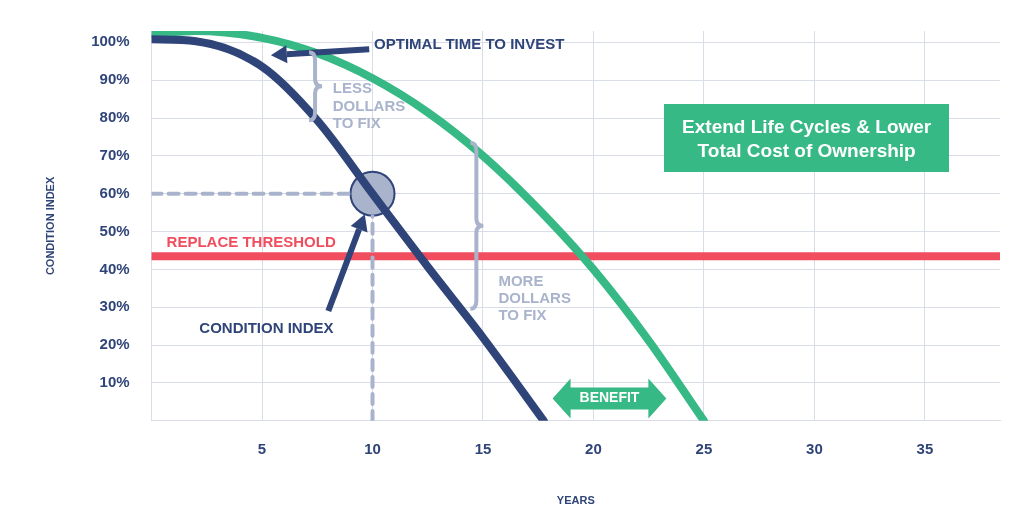 The height and width of the screenshot is (512, 1024). What do you see at coordinates (114, 192) in the screenshot?
I see `y-tick-label: 60%` at bounding box center [114, 192].